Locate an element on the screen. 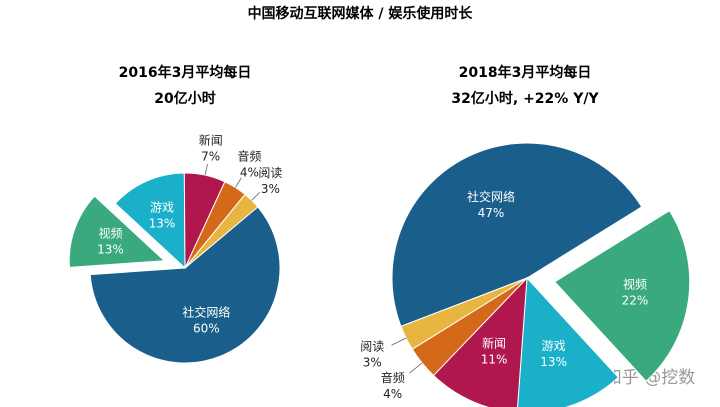 This screenshot has width=720, height=407. value-label: 47% is located at coordinates (491, 213).